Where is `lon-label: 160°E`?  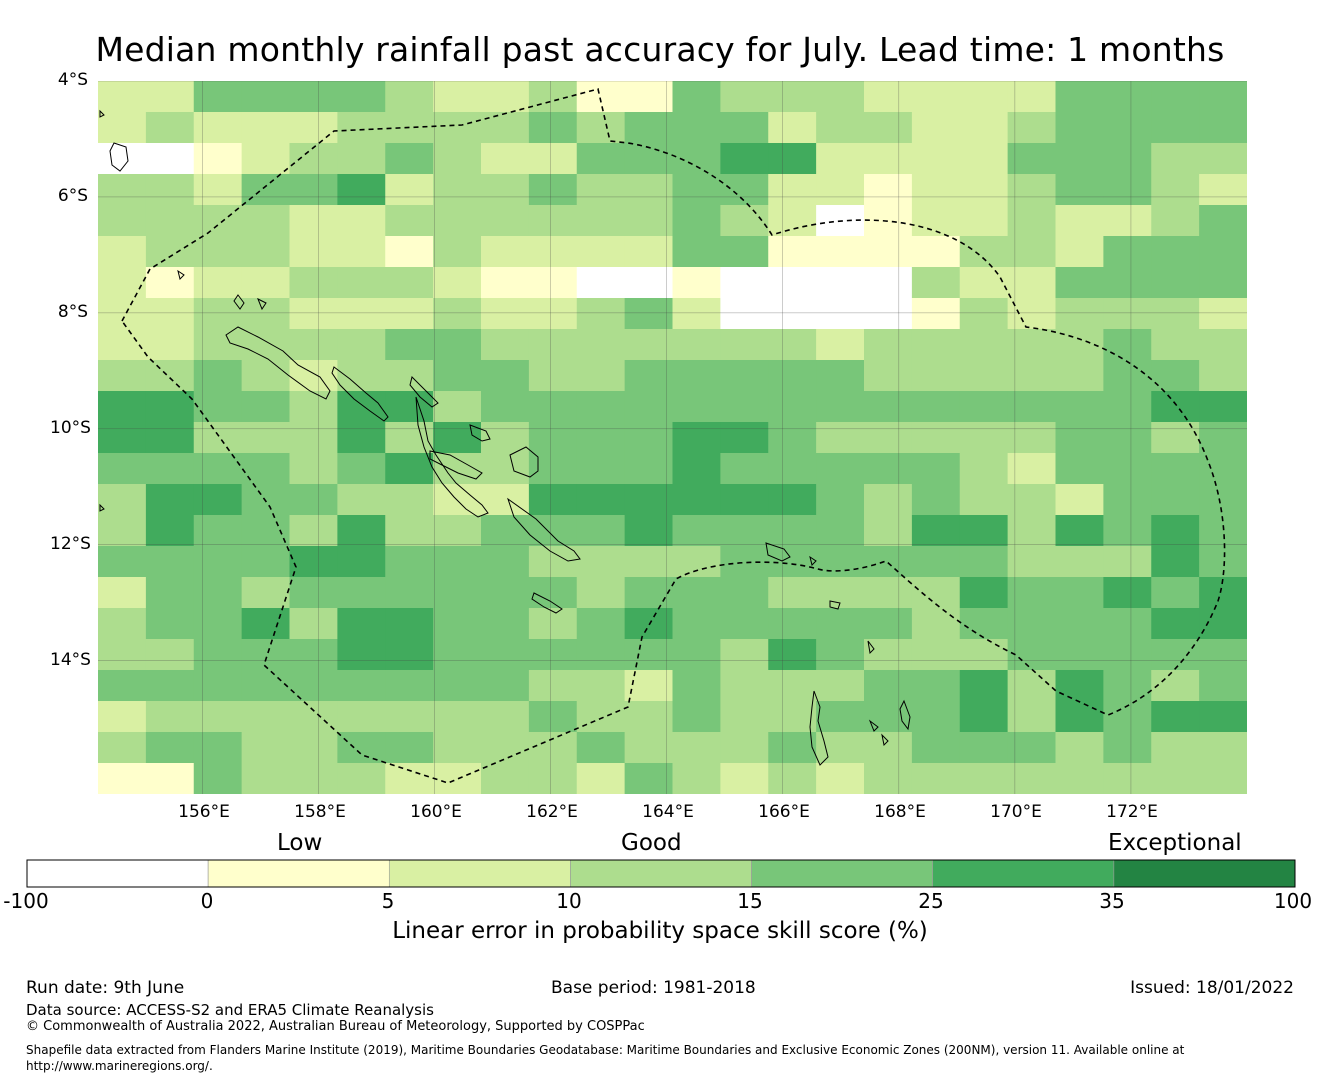
lon-label: 160°E is located at coordinates (436, 812).